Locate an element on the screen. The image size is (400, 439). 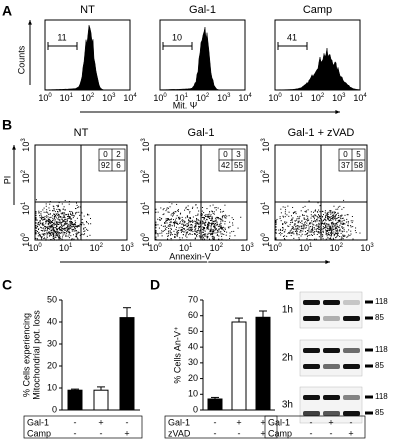
log-tick-label: 100 is located at coordinates (45, 98).